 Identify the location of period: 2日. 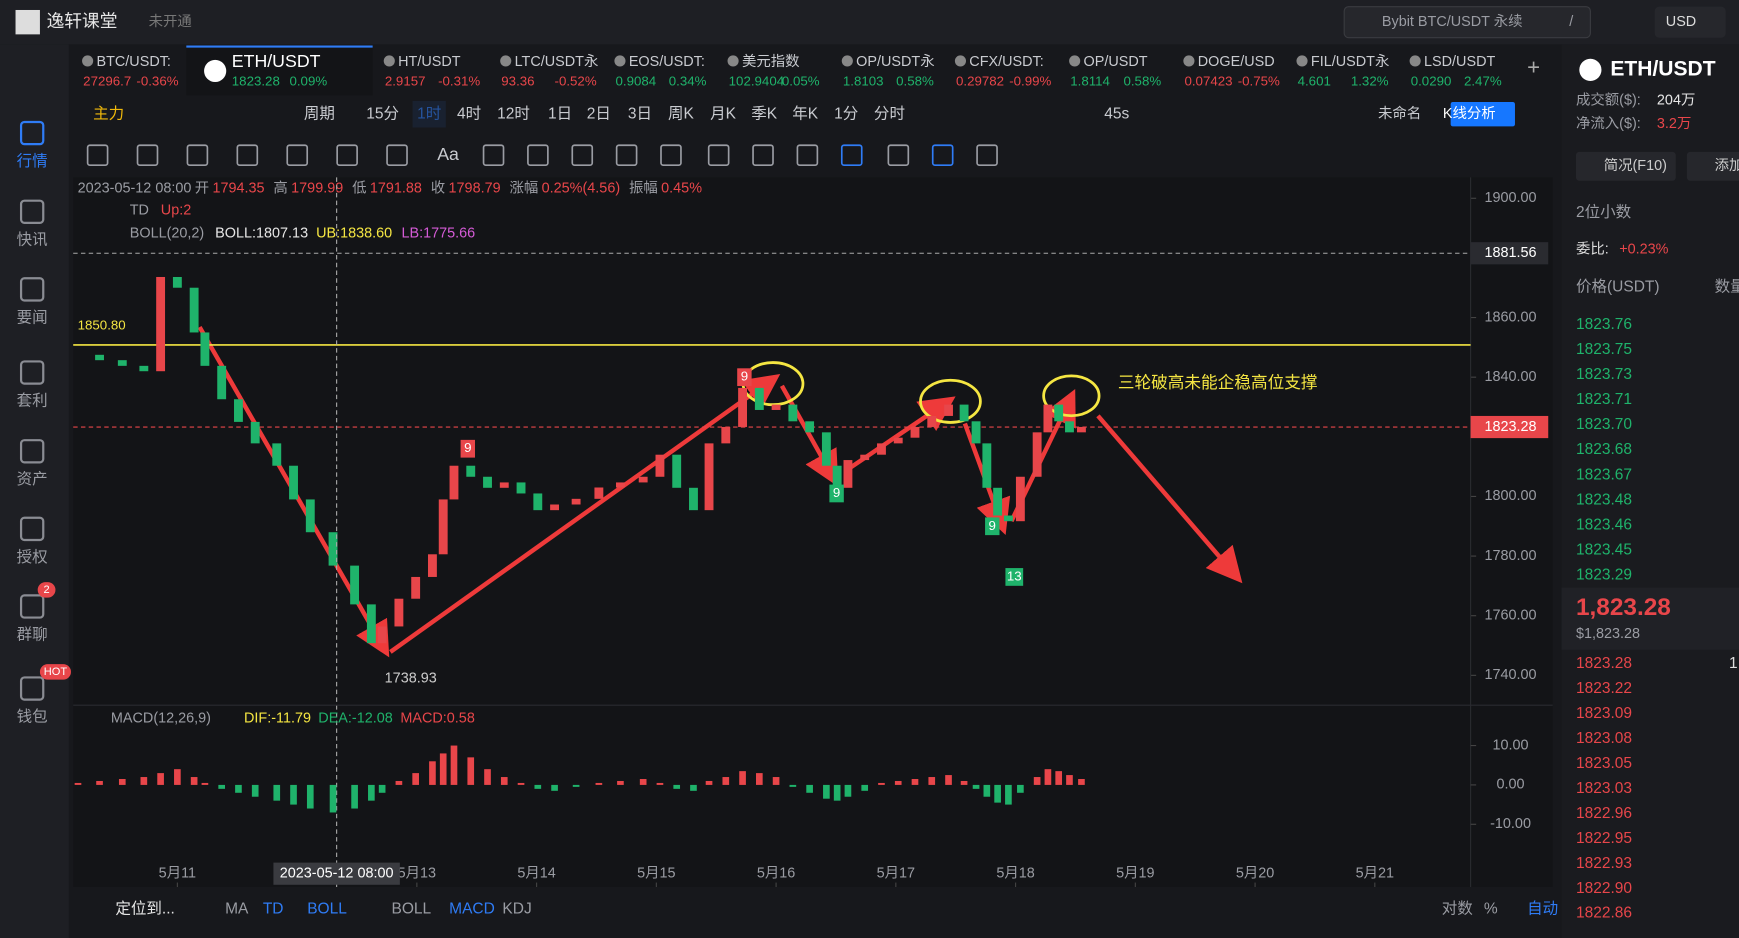
(599, 113).